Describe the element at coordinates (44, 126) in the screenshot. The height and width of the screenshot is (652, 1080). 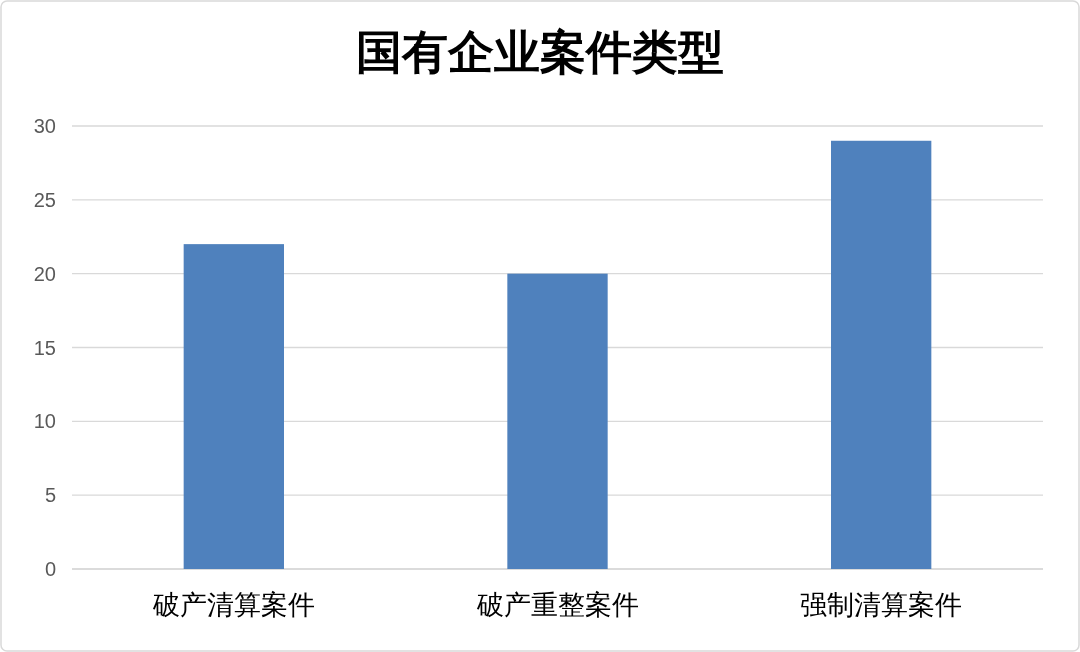
I see `y-tick-label: 30` at that location.